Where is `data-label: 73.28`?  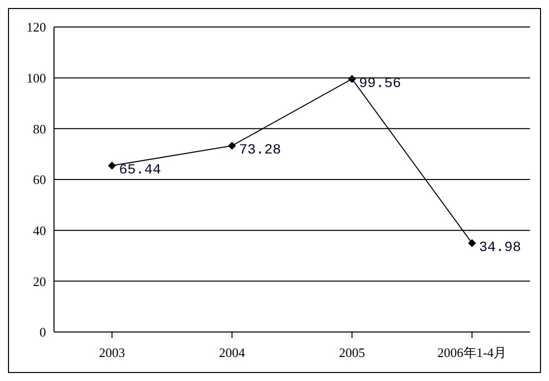
data-label: 73.28 is located at coordinates (260, 150).